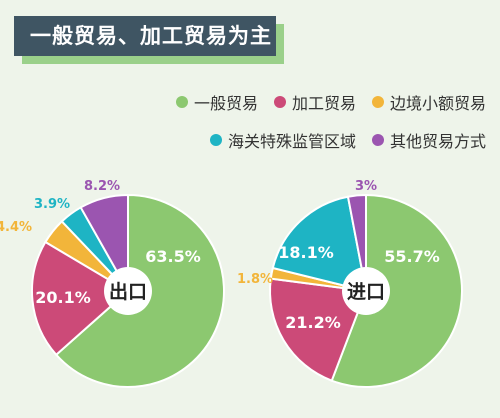  What do you see at coordinates (16, 227) in the screenshot?
I see `pie-label-border: 4.4%` at bounding box center [16, 227].